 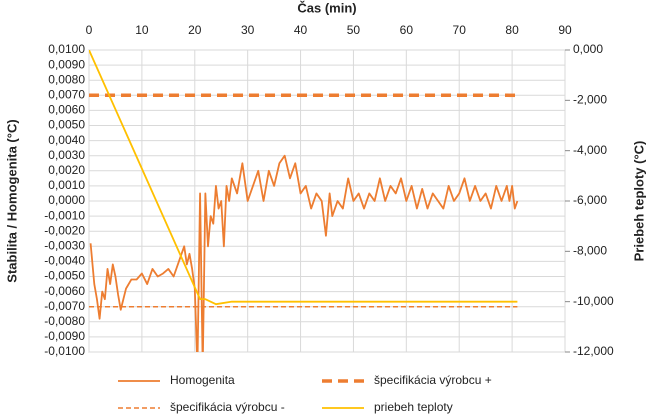 I want to click on y2-tick-label: -2,000, so click(x=590, y=100).